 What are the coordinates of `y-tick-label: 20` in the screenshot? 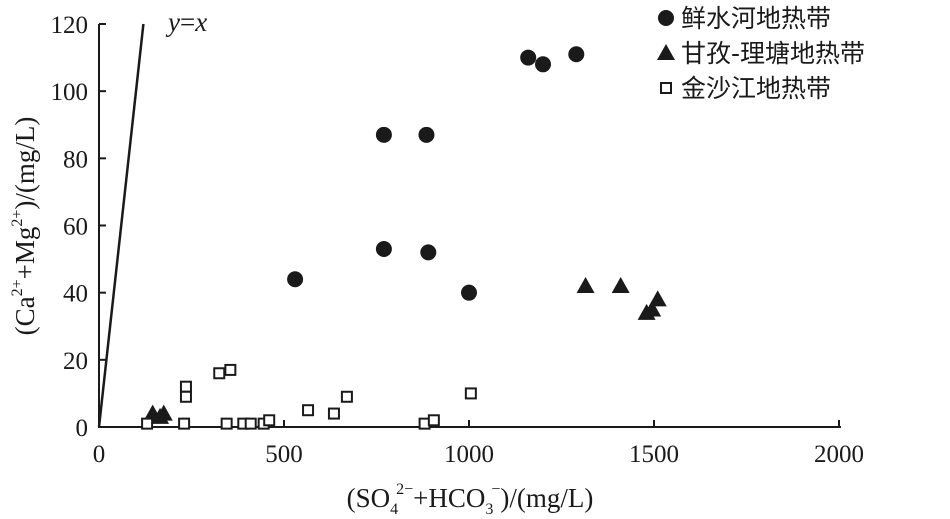 It's located at (75, 361).